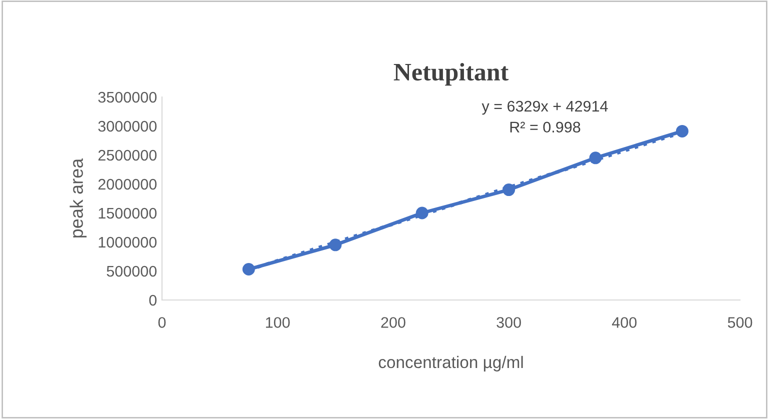  What do you see at coordinates (127, 242) in the screenshot?
I see `y-tick-label: 1000000` at bounding box center [127, 242].